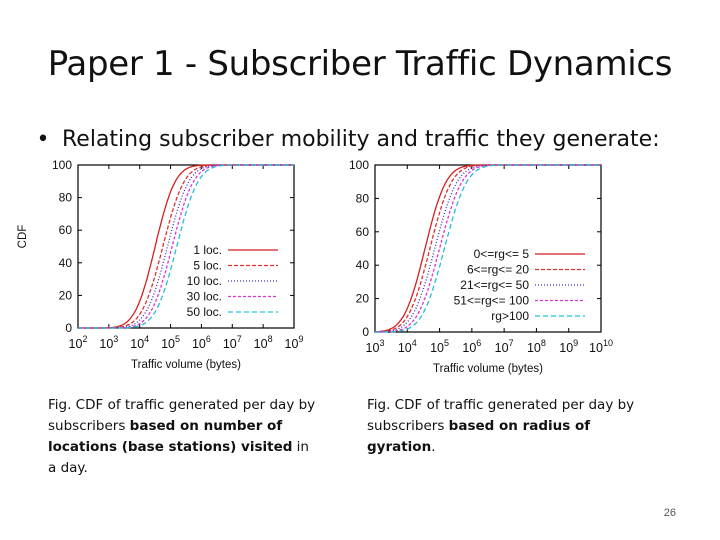  I want to click on legend-entry: 30 loc., so click(204, 297).